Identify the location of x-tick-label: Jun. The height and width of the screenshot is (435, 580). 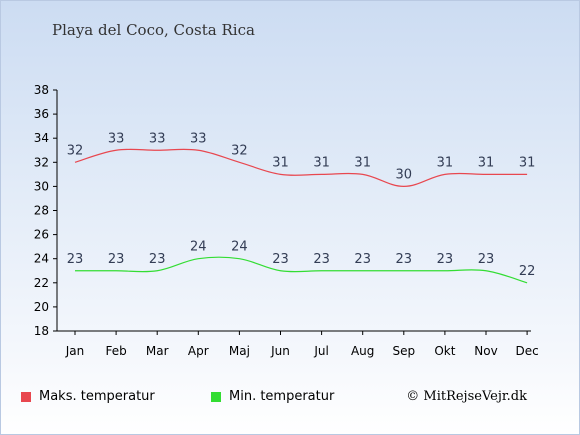
(280, 351).